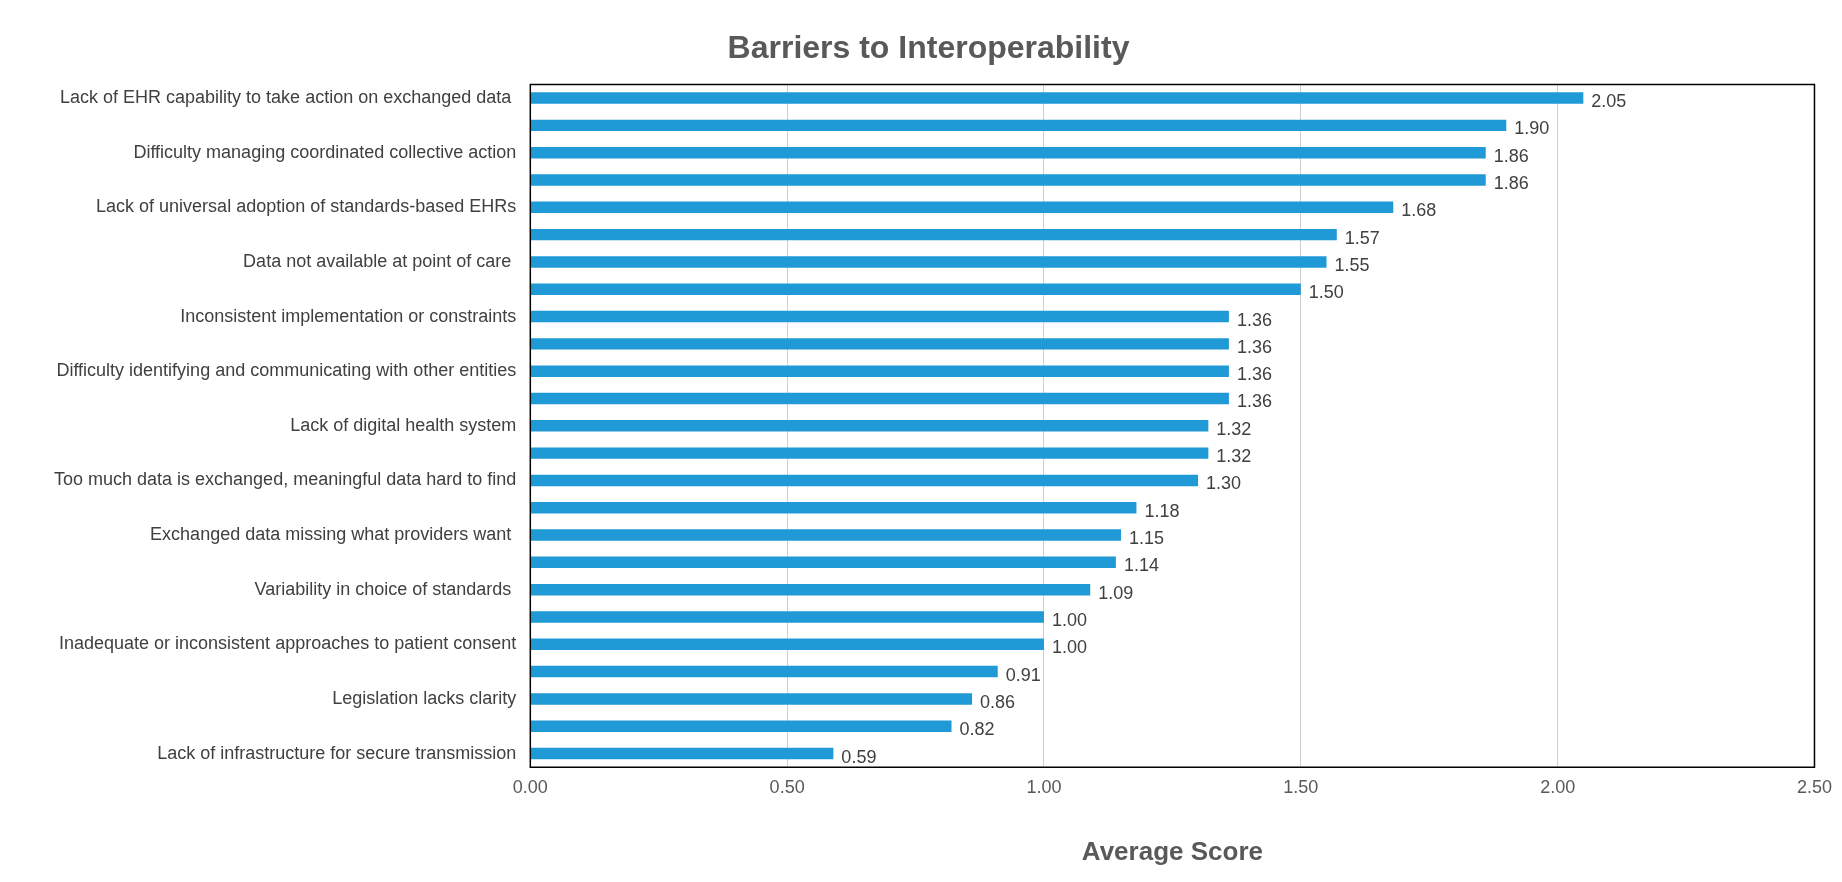 Image resolution: width=1842 pixels, height=882 pixels. What do you see at coordinates (286, 370) in the screenshot?
I see `y-tick-label: Difficulty identifying and communicating with other entities` at bounding box center [286, 370].